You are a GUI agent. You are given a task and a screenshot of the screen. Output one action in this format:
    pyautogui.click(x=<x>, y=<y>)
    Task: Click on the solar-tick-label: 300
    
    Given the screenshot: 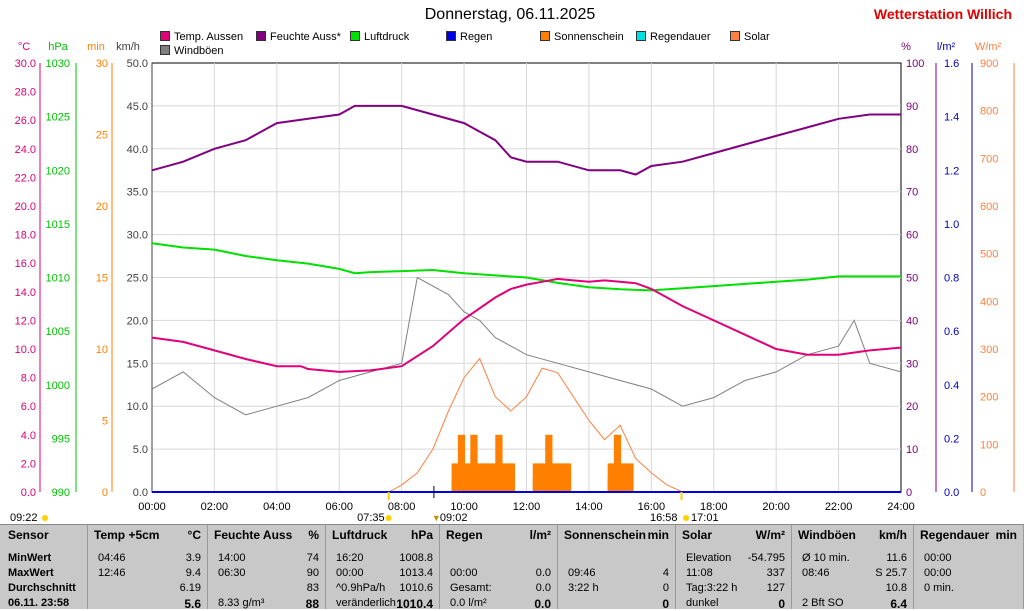 What is the action you would take?
    pyautogui.click(x=989, y=350)
    